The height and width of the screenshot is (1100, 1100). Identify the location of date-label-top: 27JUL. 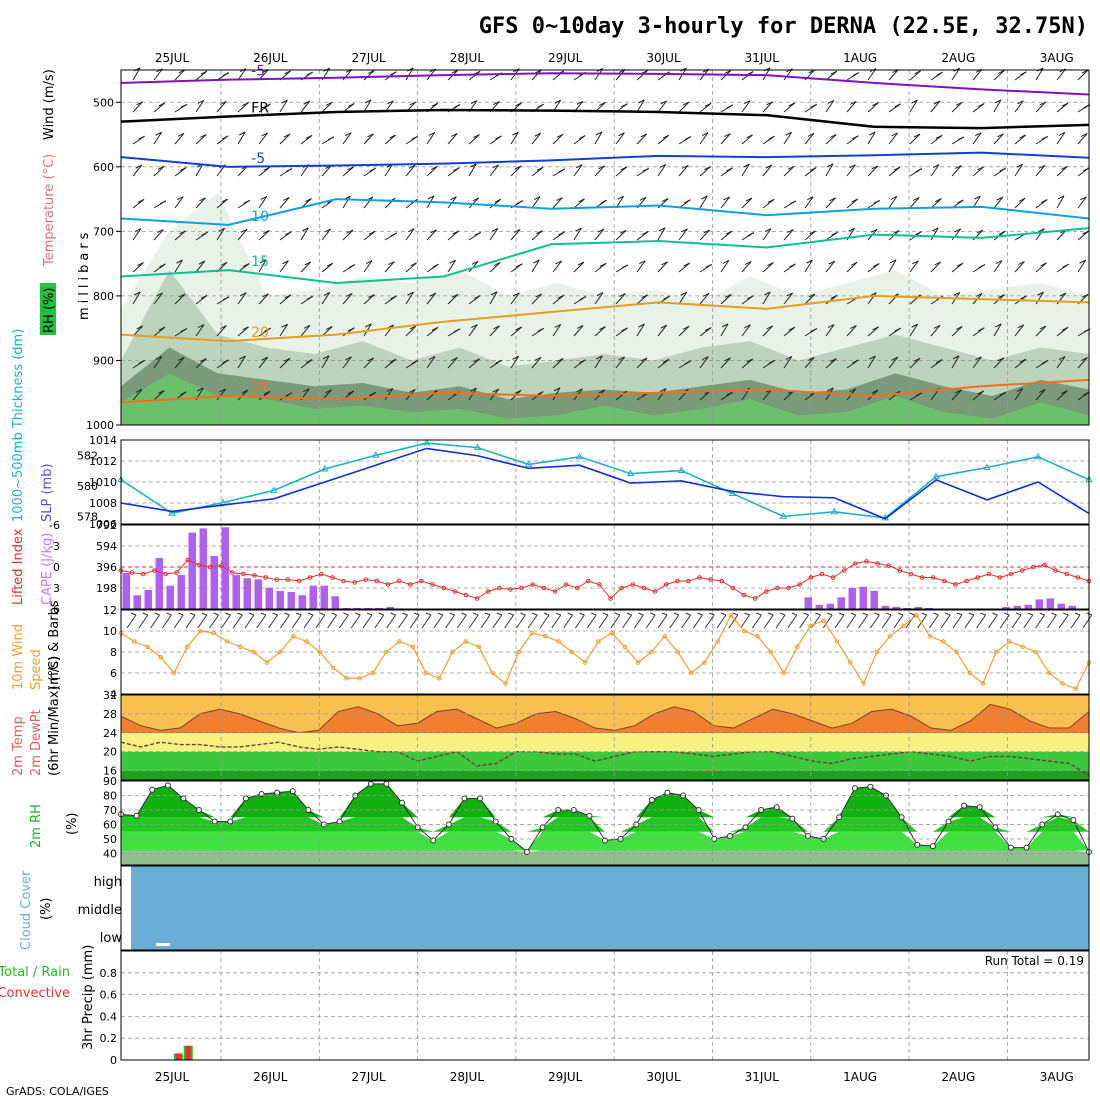
(368, 58).